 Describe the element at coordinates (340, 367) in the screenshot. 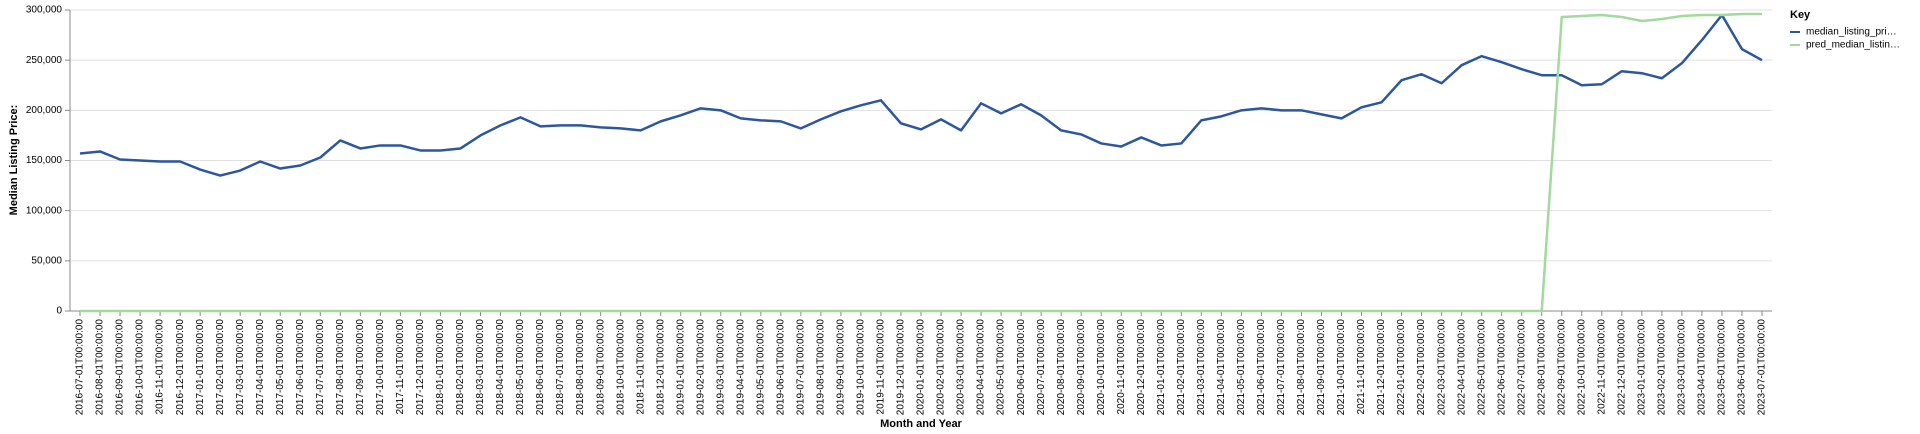

I see `x-tick-label: 2017-08-01T00:00:00` at that location.